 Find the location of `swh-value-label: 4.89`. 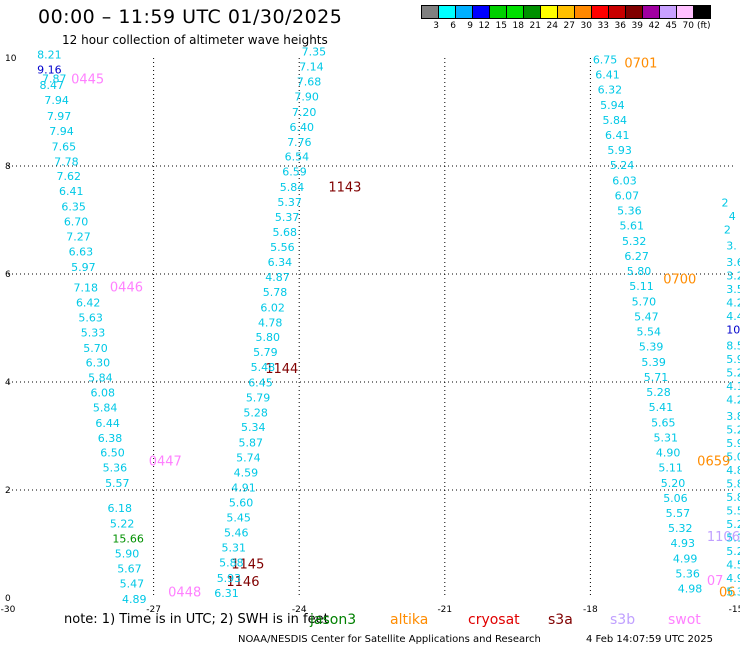

swh-value-label: 4.89 is located at coordinates (134, 599).